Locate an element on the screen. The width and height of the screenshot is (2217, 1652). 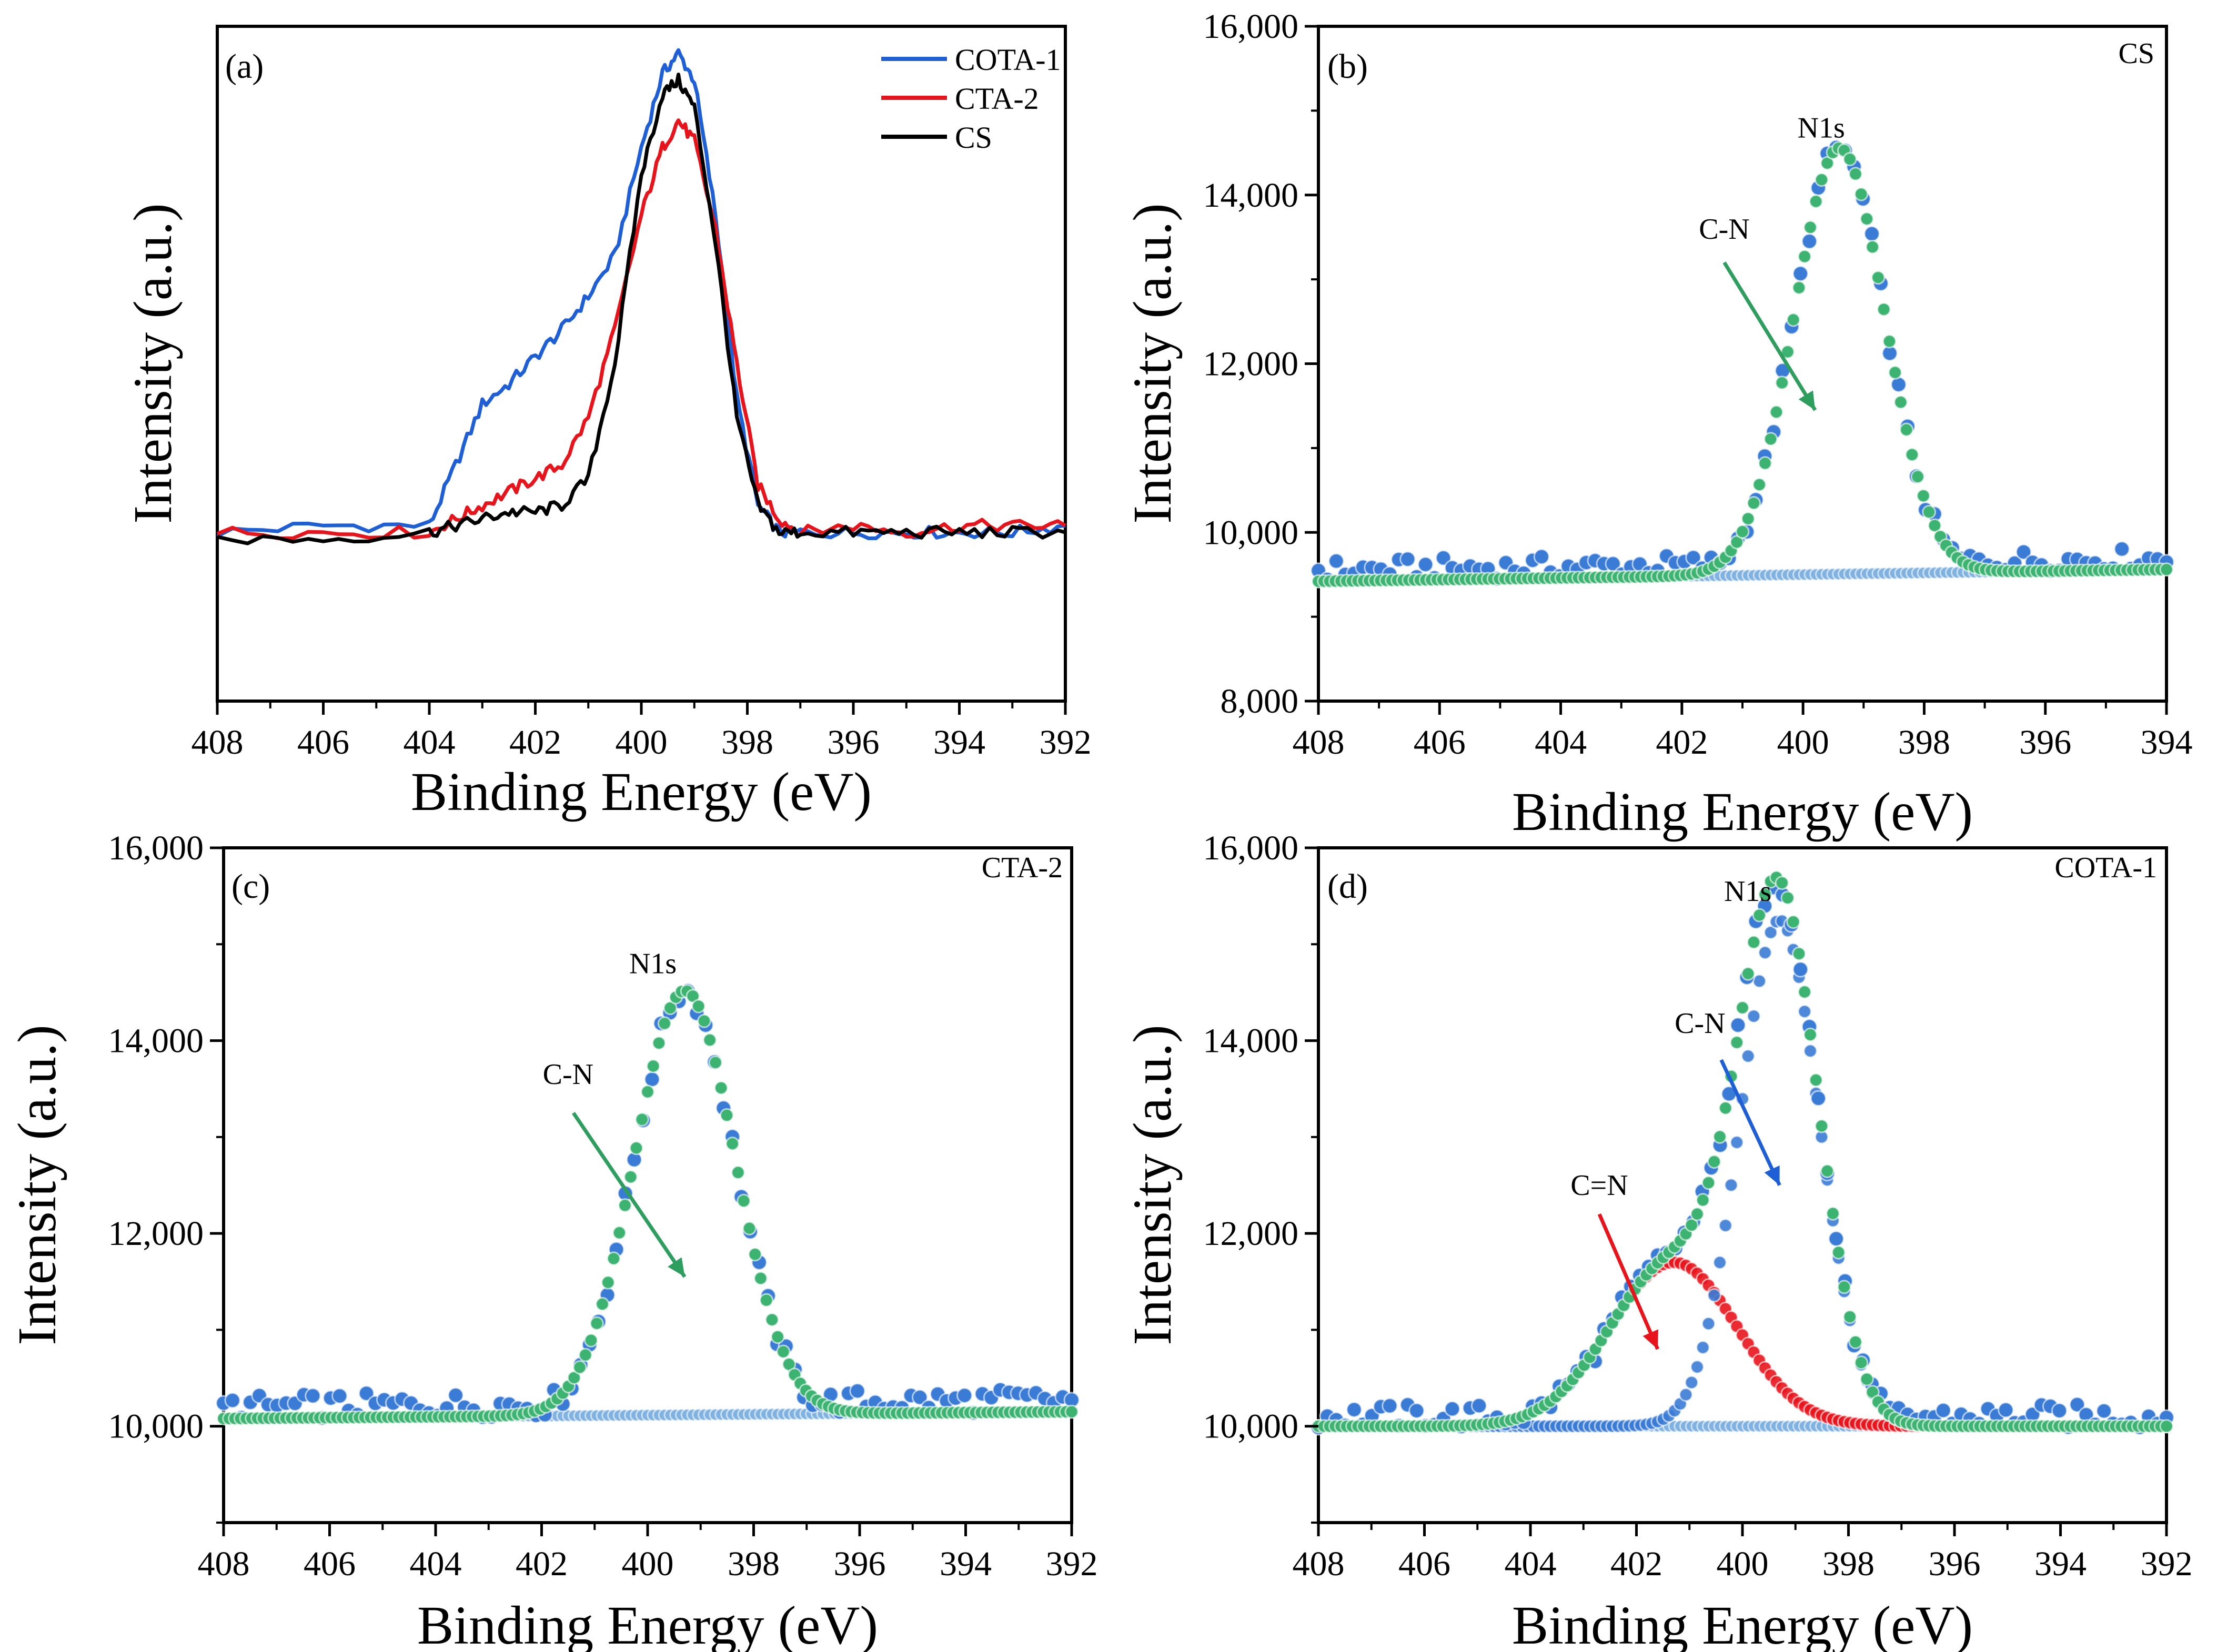
panel-a-series is located at coordinates (641, 296).